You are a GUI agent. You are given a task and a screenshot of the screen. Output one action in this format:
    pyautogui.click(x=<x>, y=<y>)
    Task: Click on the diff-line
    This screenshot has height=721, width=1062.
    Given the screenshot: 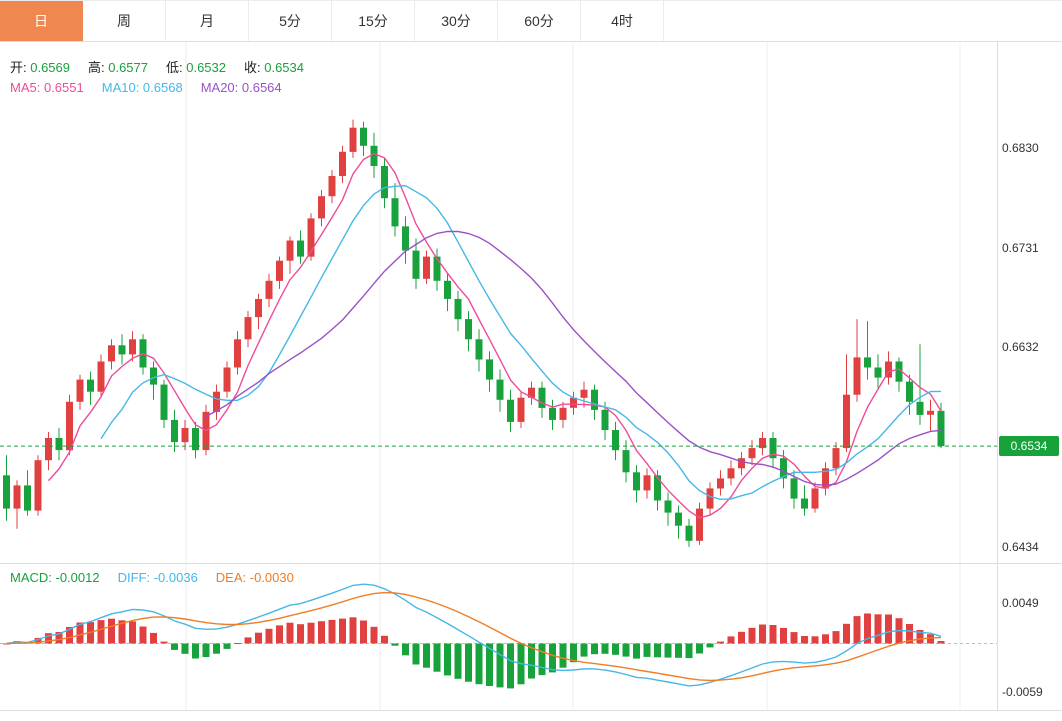 What is the action you would take?
    pyautogui.click(x=474, y=635)
    